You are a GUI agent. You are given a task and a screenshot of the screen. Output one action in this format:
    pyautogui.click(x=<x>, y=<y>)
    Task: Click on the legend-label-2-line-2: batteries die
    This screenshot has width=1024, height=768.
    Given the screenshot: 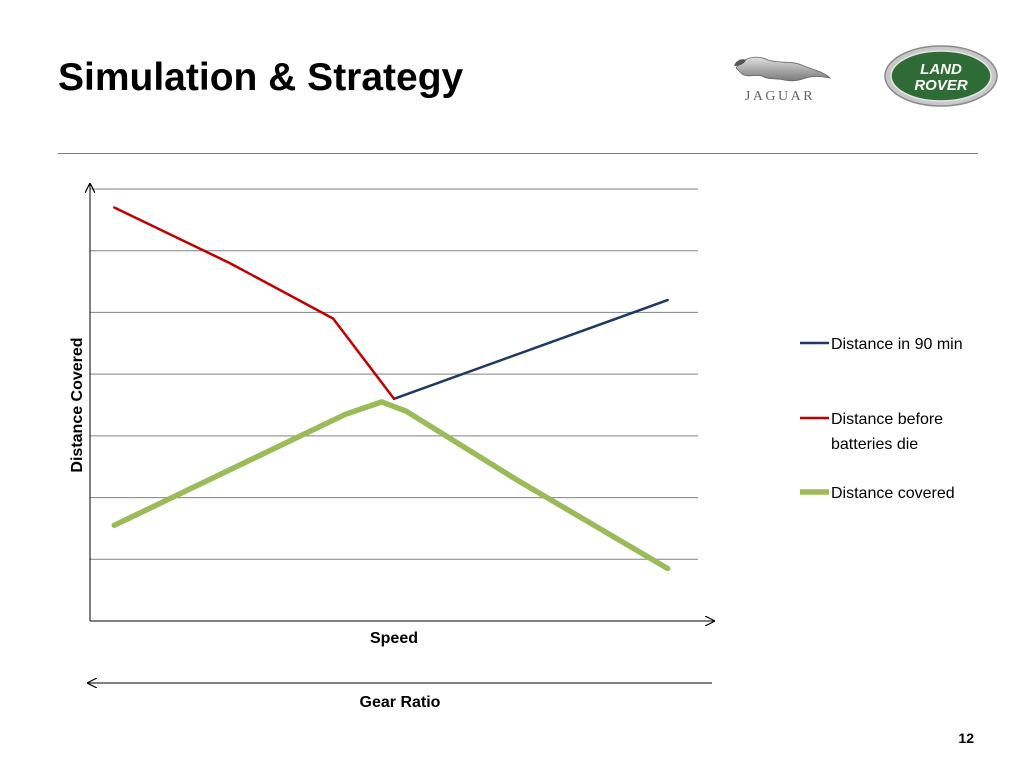 What is the action you would take?
    pyautogui.click(x=874, y=444)
    